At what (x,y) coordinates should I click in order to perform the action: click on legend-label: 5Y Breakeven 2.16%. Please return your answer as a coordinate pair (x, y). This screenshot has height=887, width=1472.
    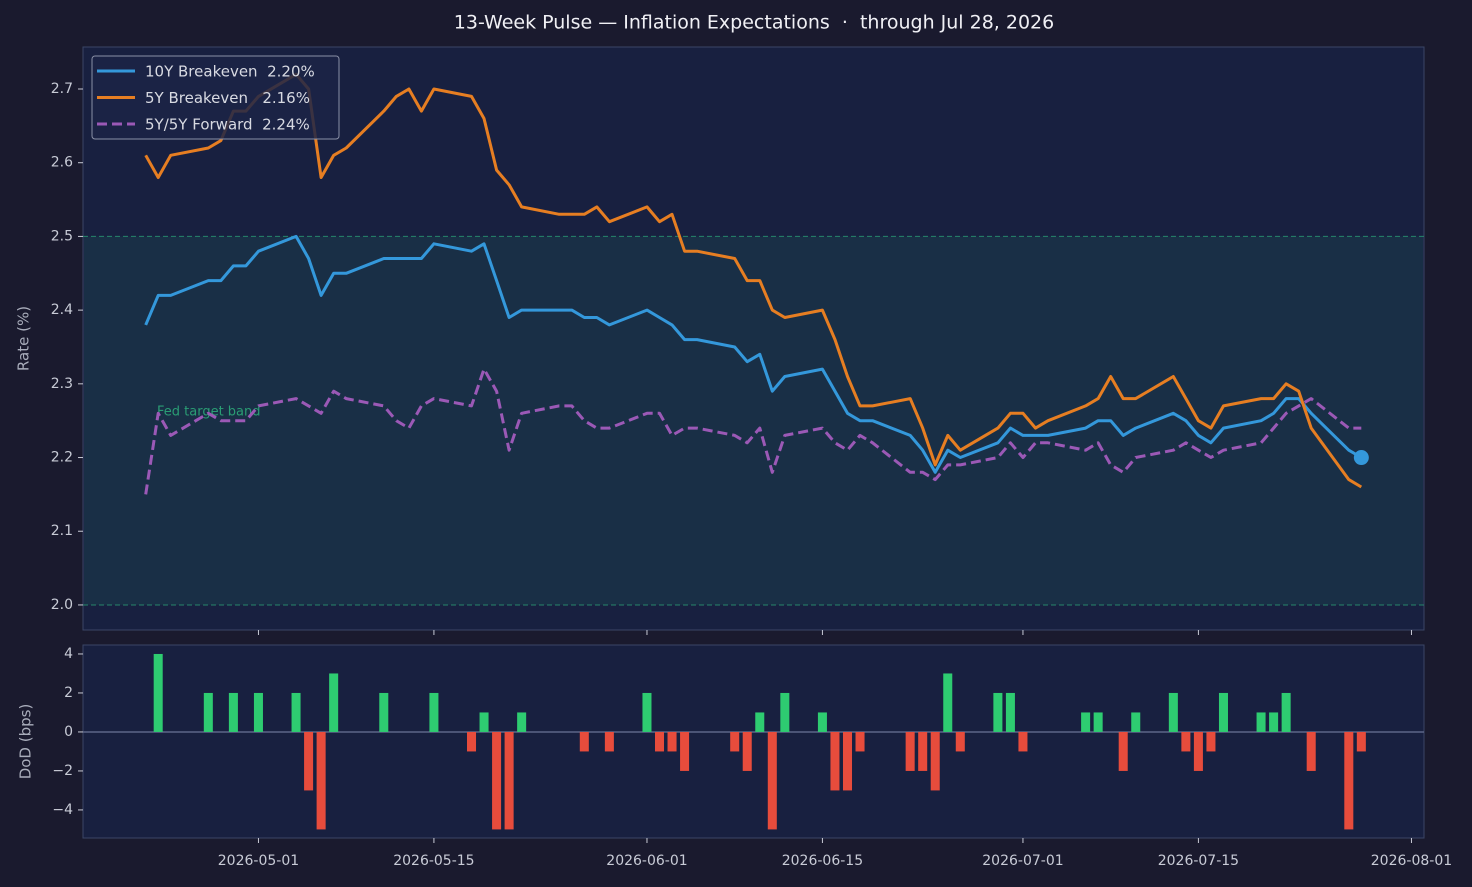
    Looking at the image, I should click on (227, 98).